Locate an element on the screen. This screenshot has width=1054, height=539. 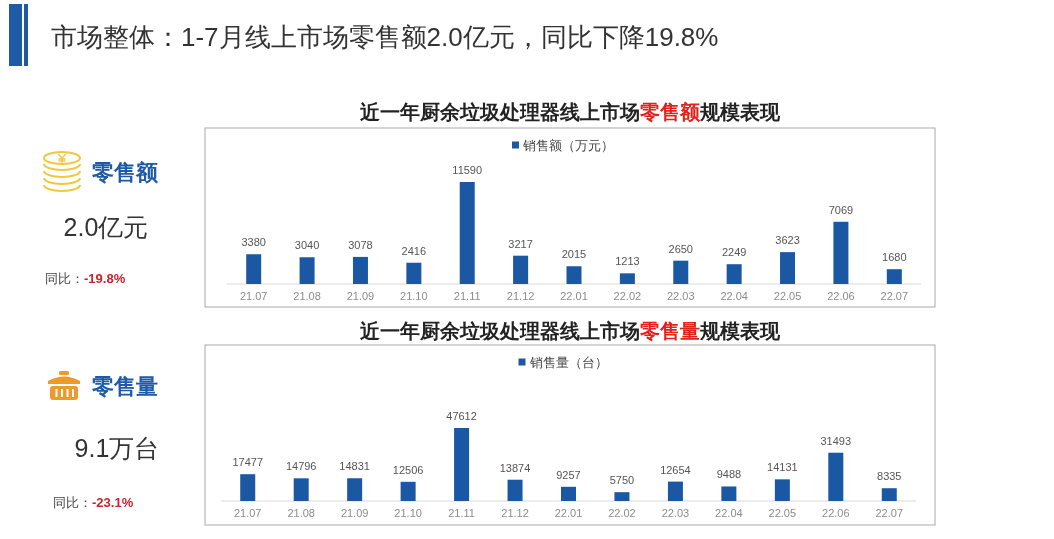
data-label: 14131 is located at coordinates (782, 467).